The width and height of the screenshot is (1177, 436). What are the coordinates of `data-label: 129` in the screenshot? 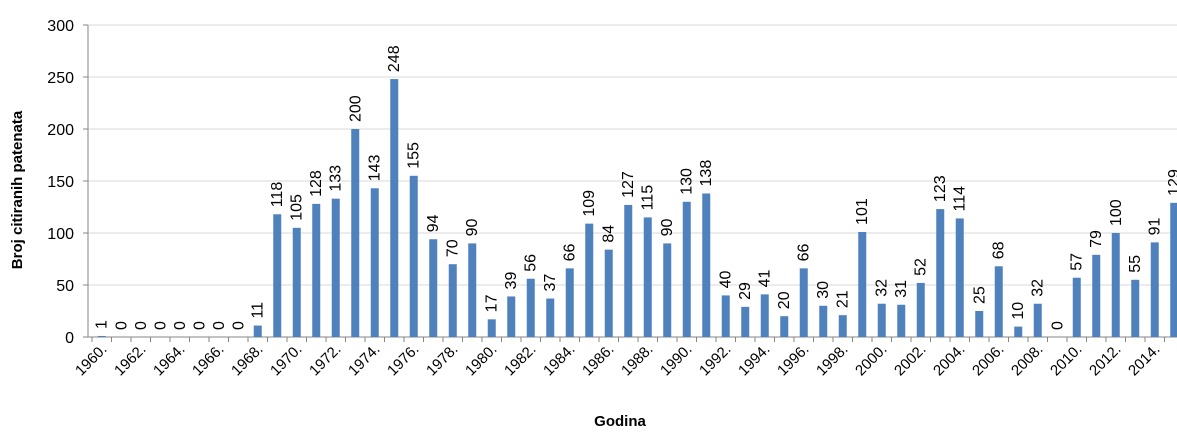 It's located at (1171, 182).